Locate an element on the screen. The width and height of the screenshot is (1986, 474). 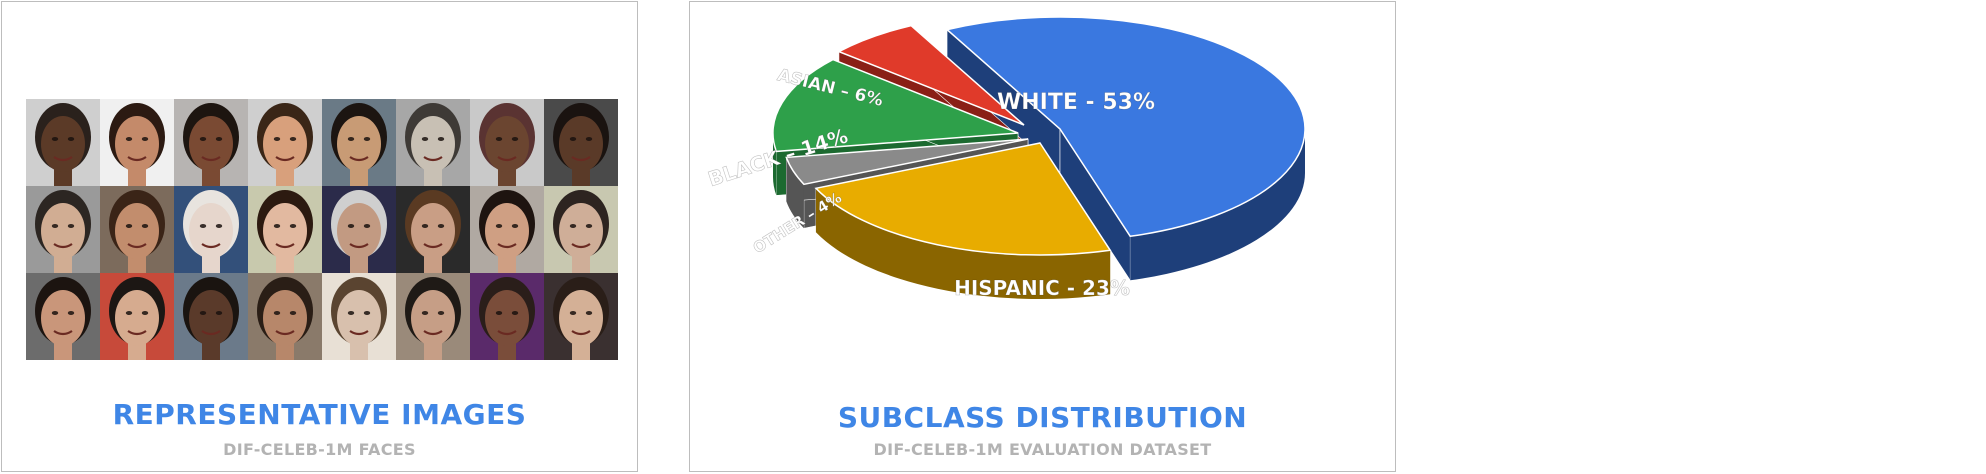
left-panel-title: REPRESENTATIVE IMAGES is located at coordinates (319, 414).